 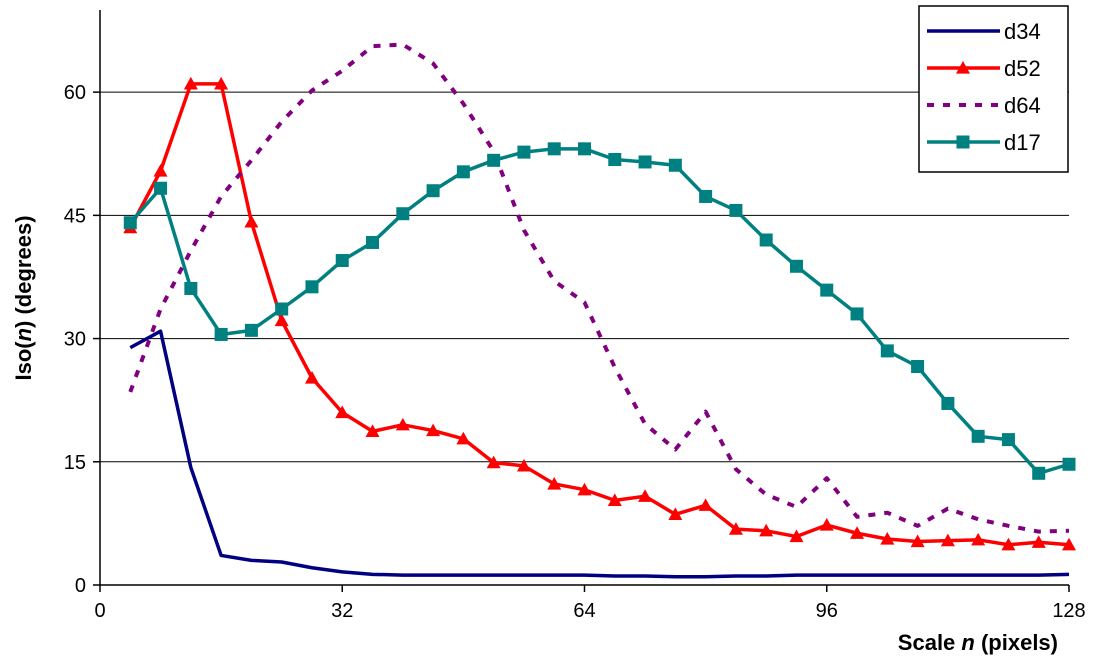 What do you see at coordinates (1022, 31) in the screenshot?
I see `legend-label: d34` at bounding box center [1022, 31].